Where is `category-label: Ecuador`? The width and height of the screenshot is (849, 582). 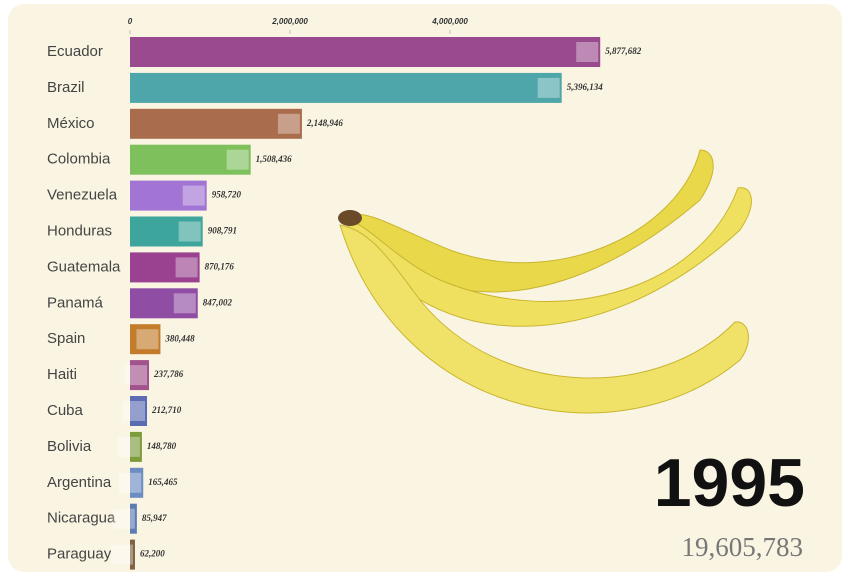
category-label: Ecuador is located at coordinates (75, 51).